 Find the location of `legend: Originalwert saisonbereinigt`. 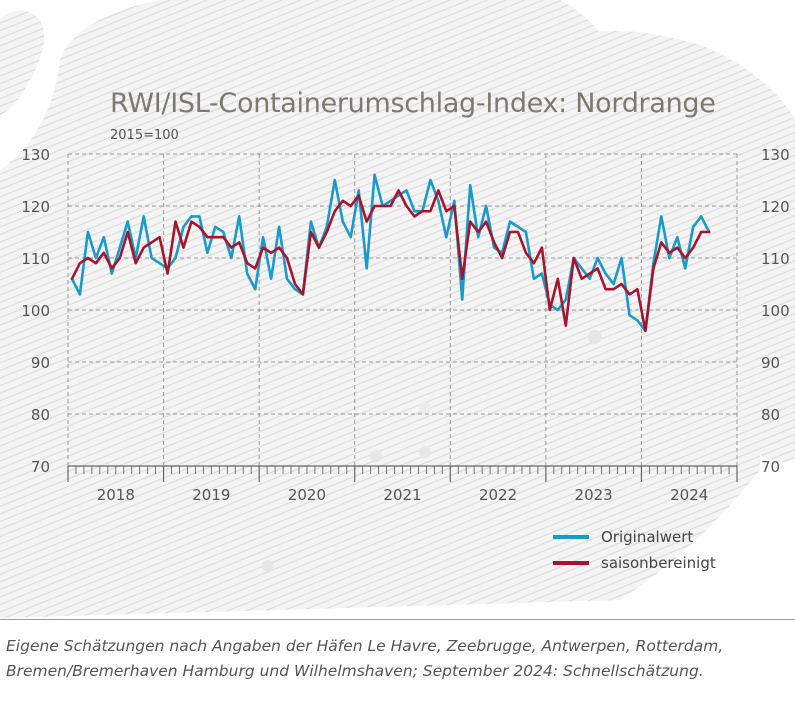

legend: Originalwert saisonbereinigt is located at coordinates (634, 550).